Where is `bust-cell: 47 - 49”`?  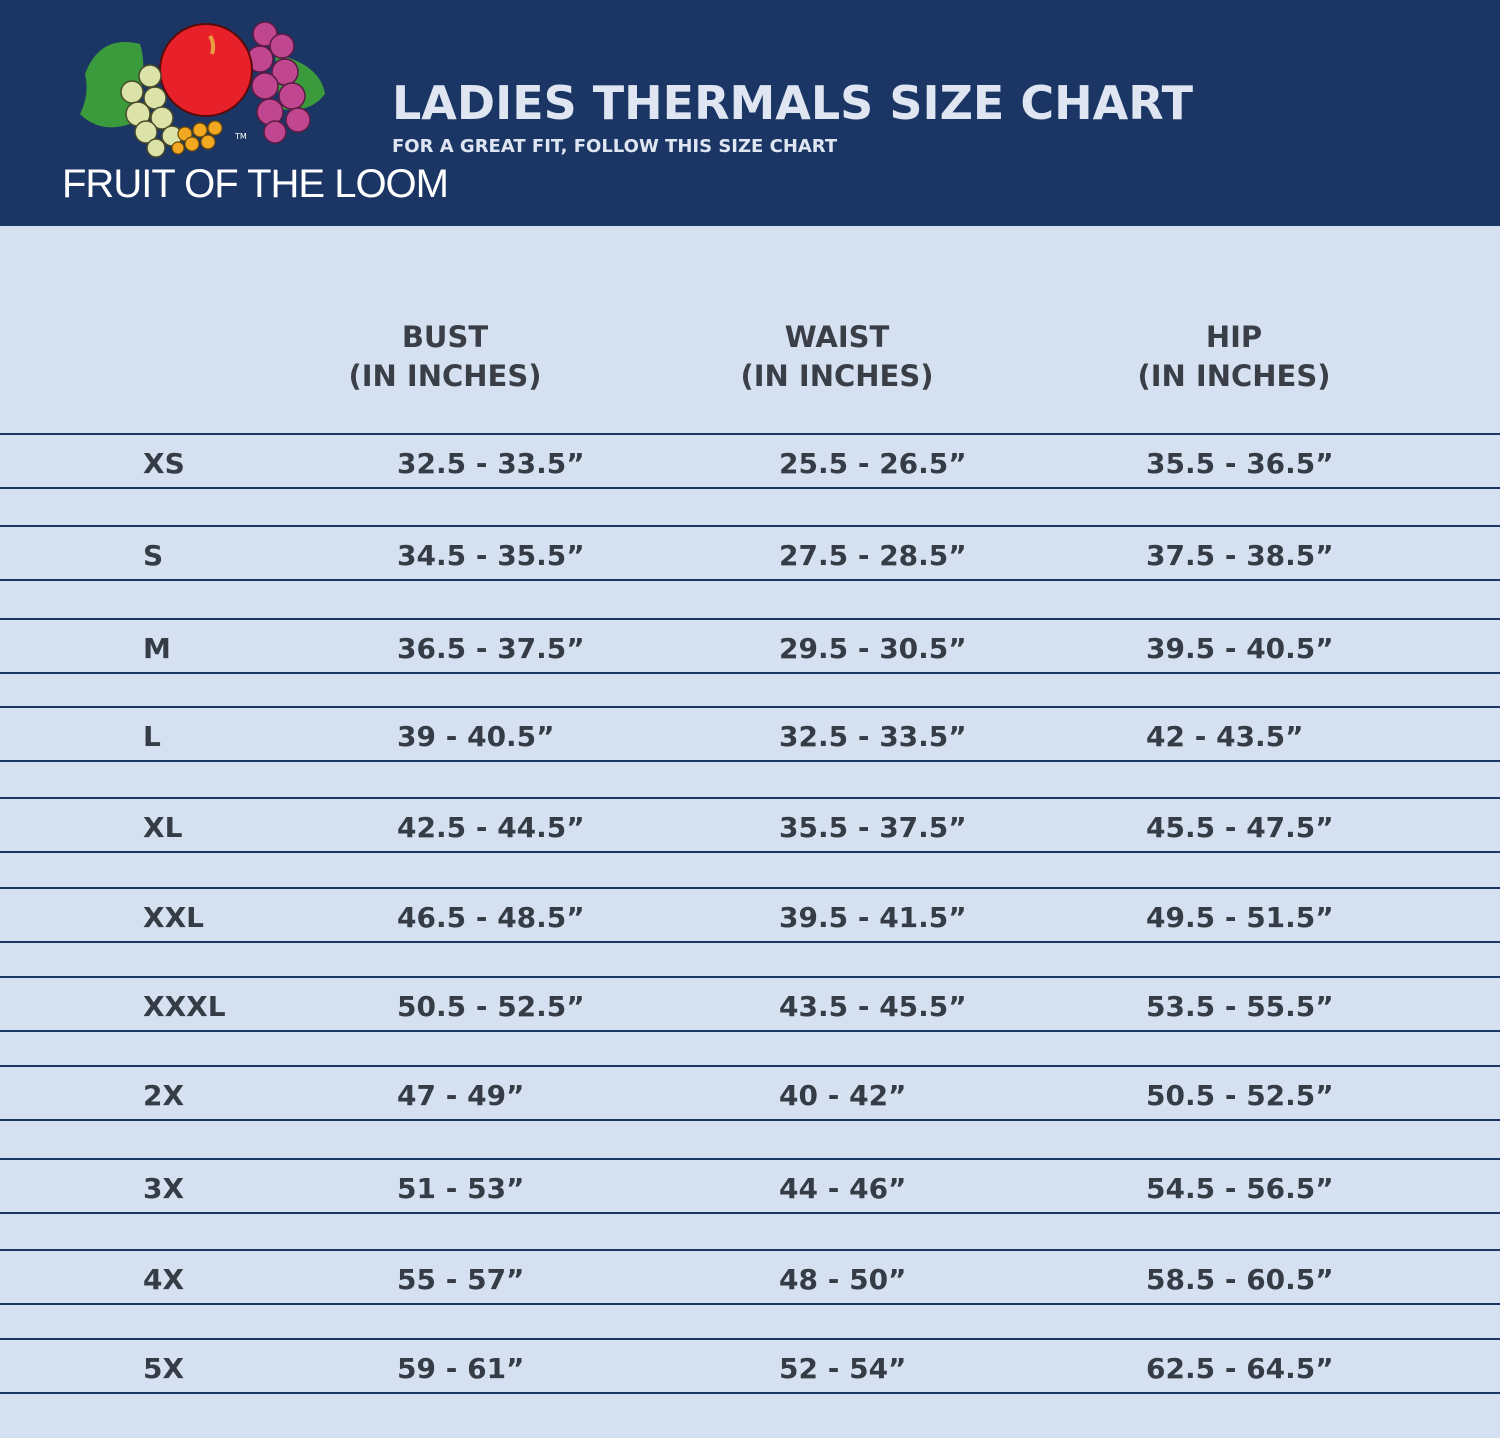 bust-cell: 47 - 49” is located at coordinates (461, 1095).